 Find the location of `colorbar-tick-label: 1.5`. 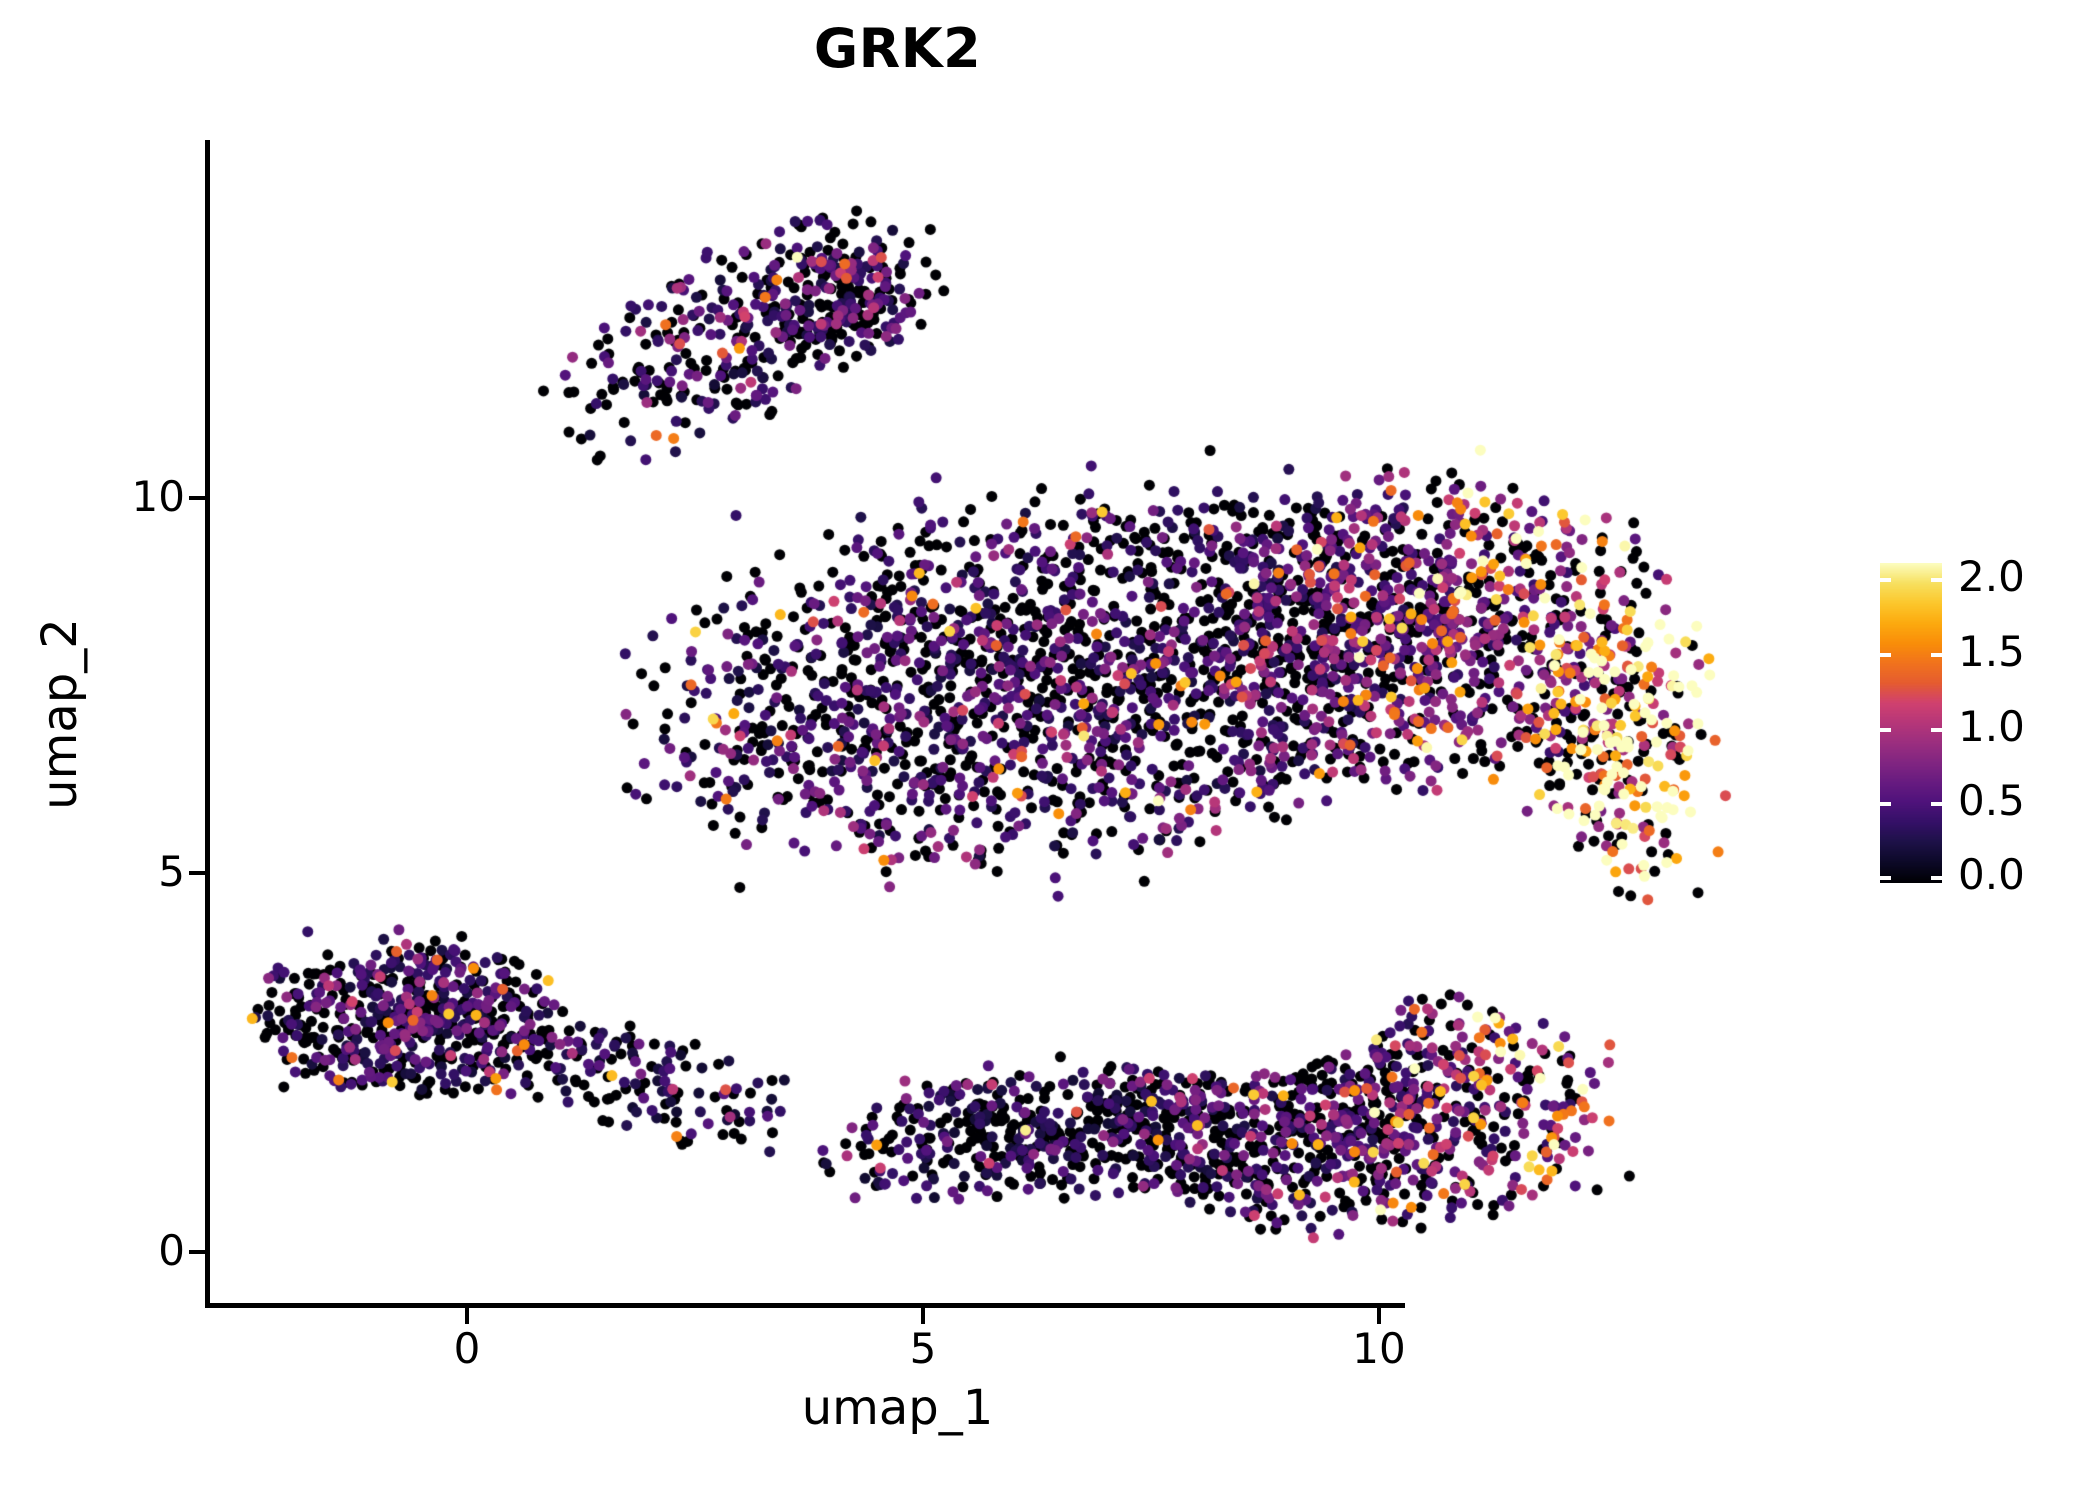

colorbar-tick-label: 1.5 is located at coordinates (1991, 651).